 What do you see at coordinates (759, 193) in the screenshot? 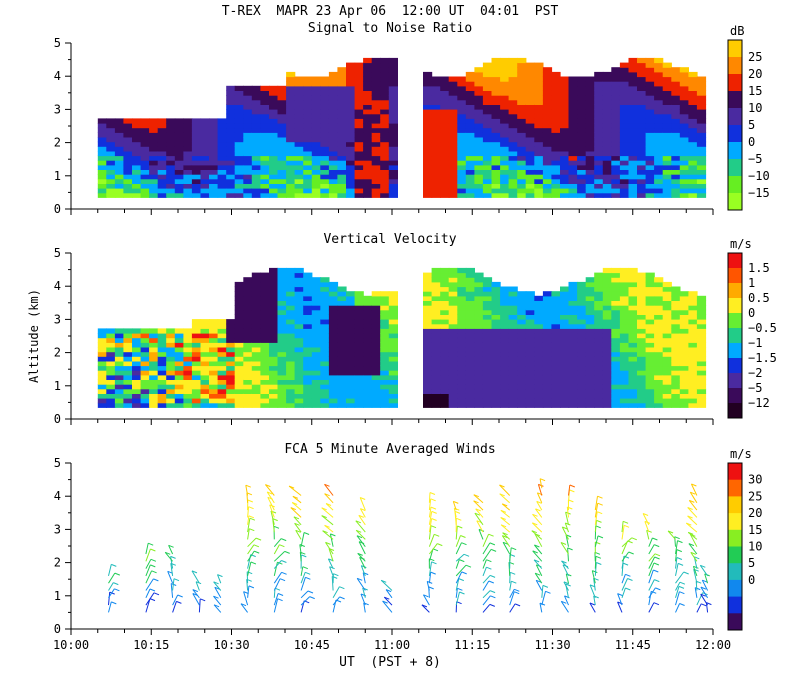
I see `colorbar-label: −15` at bounding box center [759, 193].